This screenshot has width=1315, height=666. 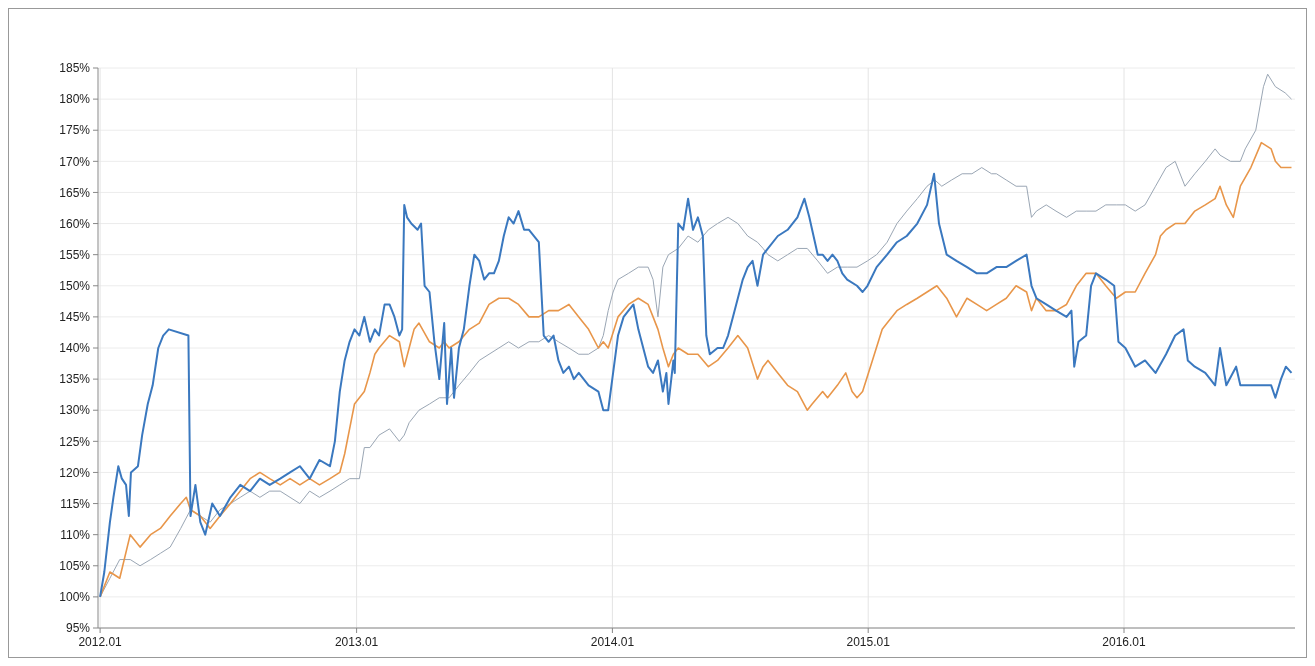 What do you see at coordinates (75, 68) in the screenshot?
I see `y-tick-label: 185%` at bounding box center [75, 68].